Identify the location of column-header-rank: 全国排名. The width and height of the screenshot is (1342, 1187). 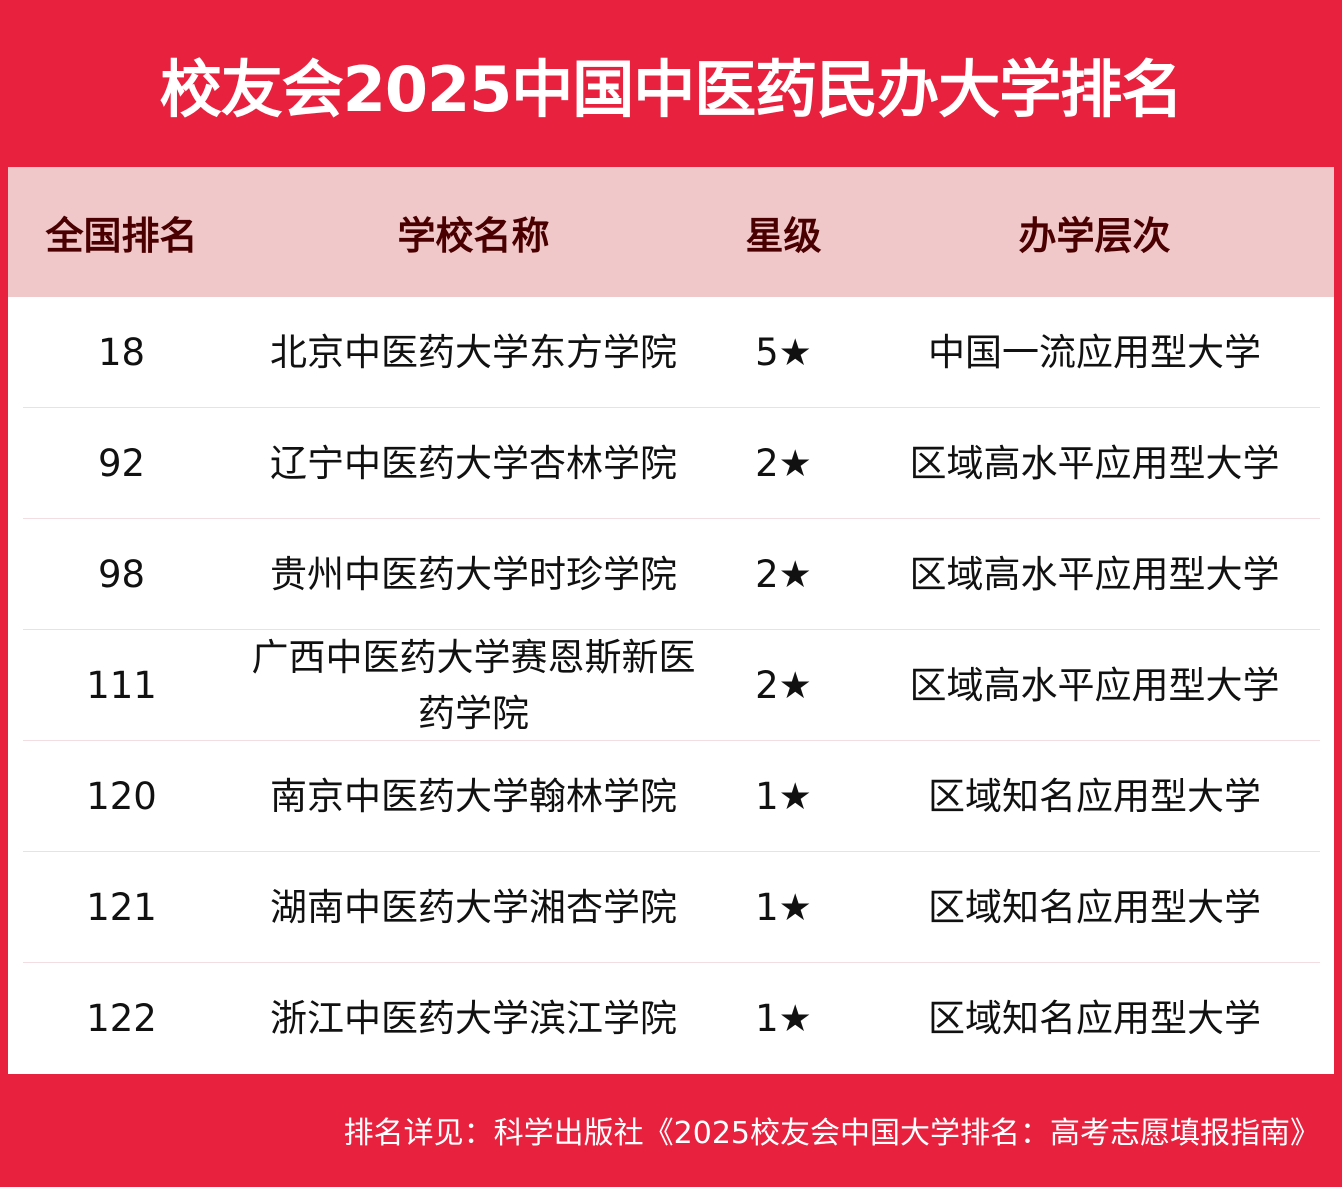
(121, 235).